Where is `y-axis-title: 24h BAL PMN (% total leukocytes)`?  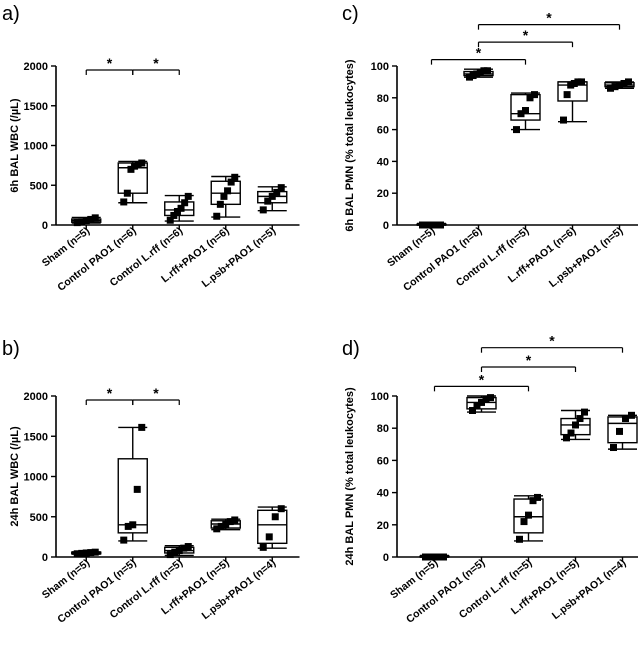 y-axis-title: 24h BAL PMN (% total leukocytes) is located at coordinates (350, 476).